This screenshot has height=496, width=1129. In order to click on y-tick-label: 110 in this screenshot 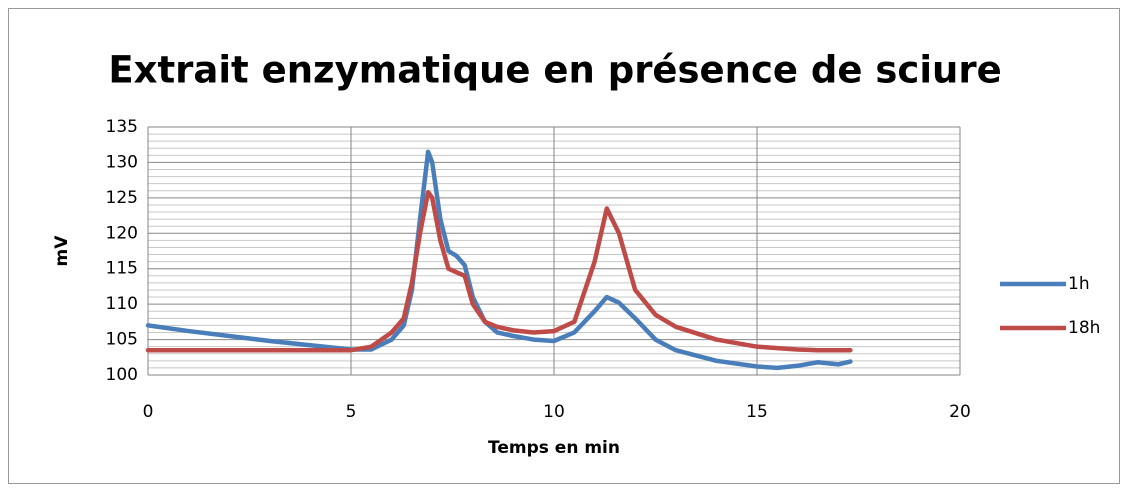, I will do `click(122, 304)`.